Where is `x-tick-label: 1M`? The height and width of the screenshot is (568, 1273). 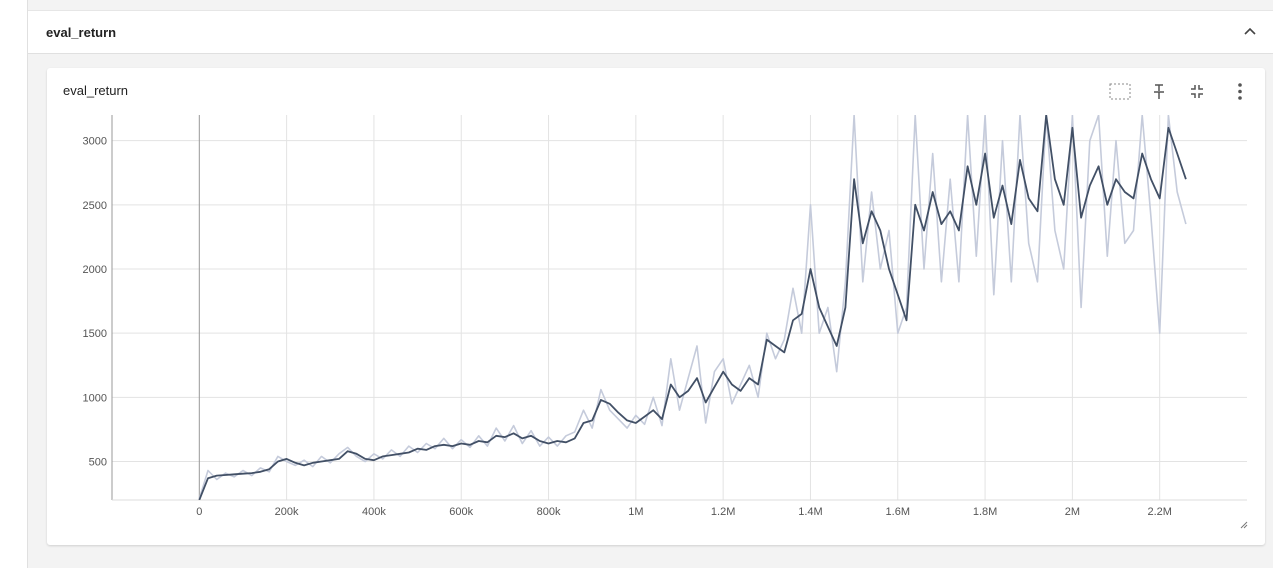
x-tick-label: 1M is located at coordinates (635, 512).